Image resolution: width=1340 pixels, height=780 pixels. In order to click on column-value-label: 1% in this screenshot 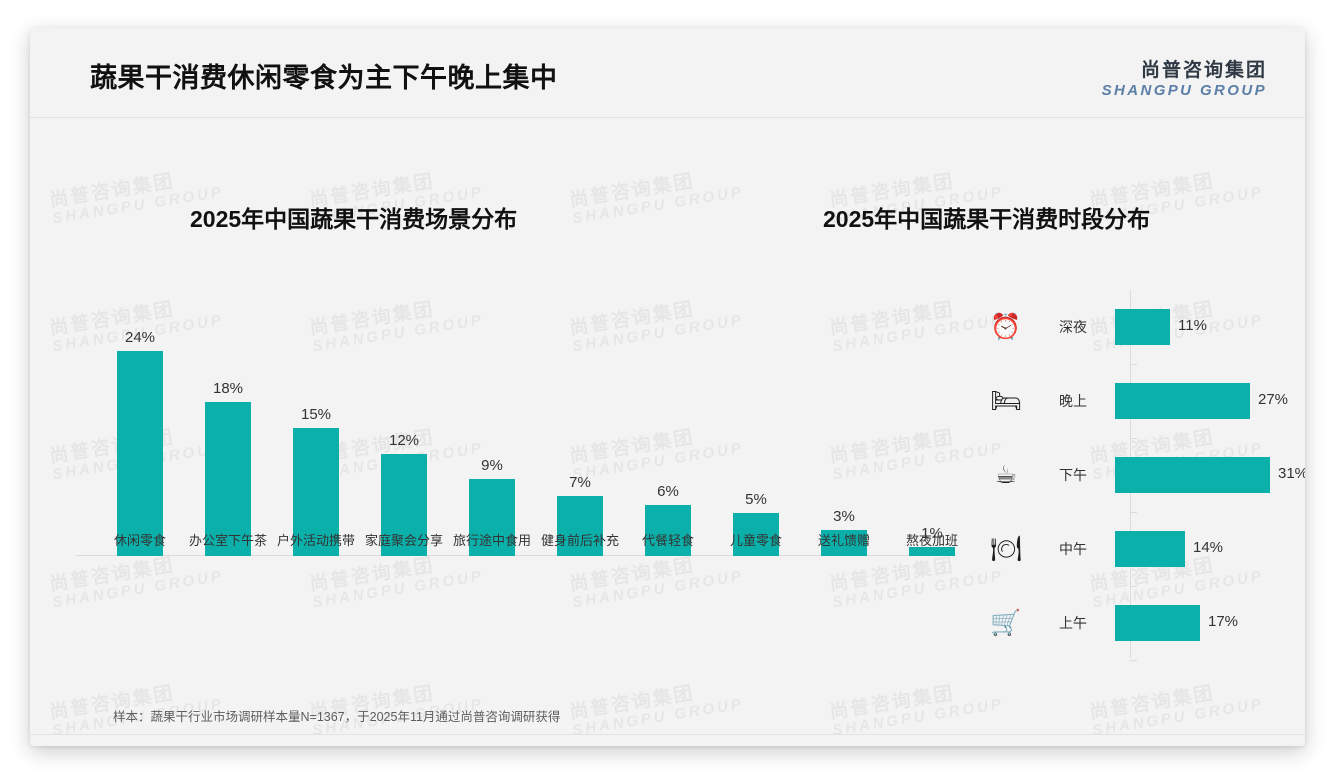, I will do `click(932, 533)`.